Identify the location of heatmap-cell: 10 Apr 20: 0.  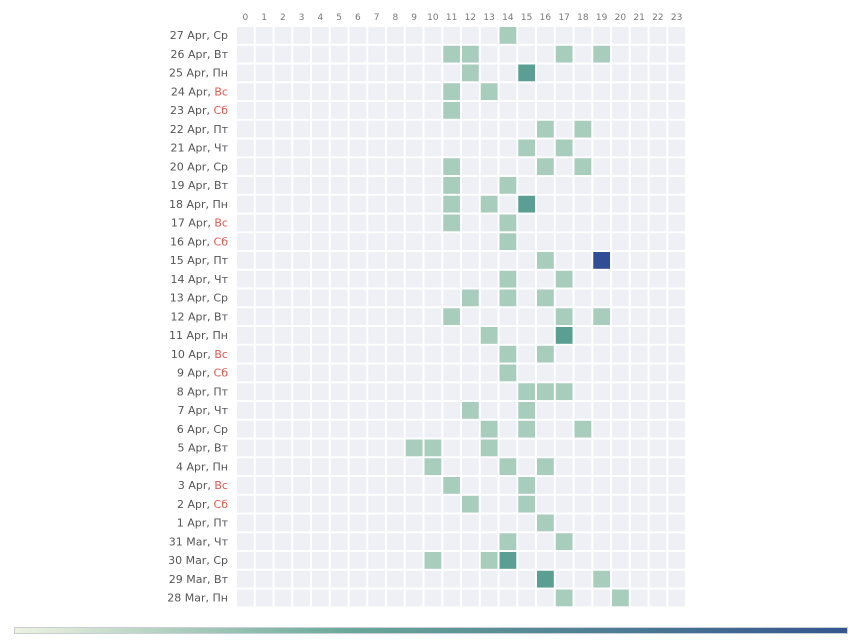
(620, 354).